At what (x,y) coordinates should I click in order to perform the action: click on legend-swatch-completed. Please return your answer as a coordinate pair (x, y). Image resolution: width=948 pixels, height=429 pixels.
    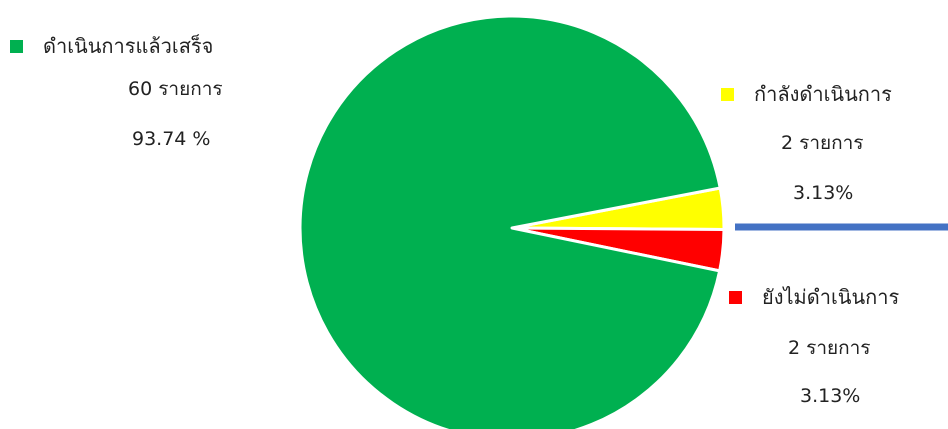
    Looking at the image, I should click on (16, 46).